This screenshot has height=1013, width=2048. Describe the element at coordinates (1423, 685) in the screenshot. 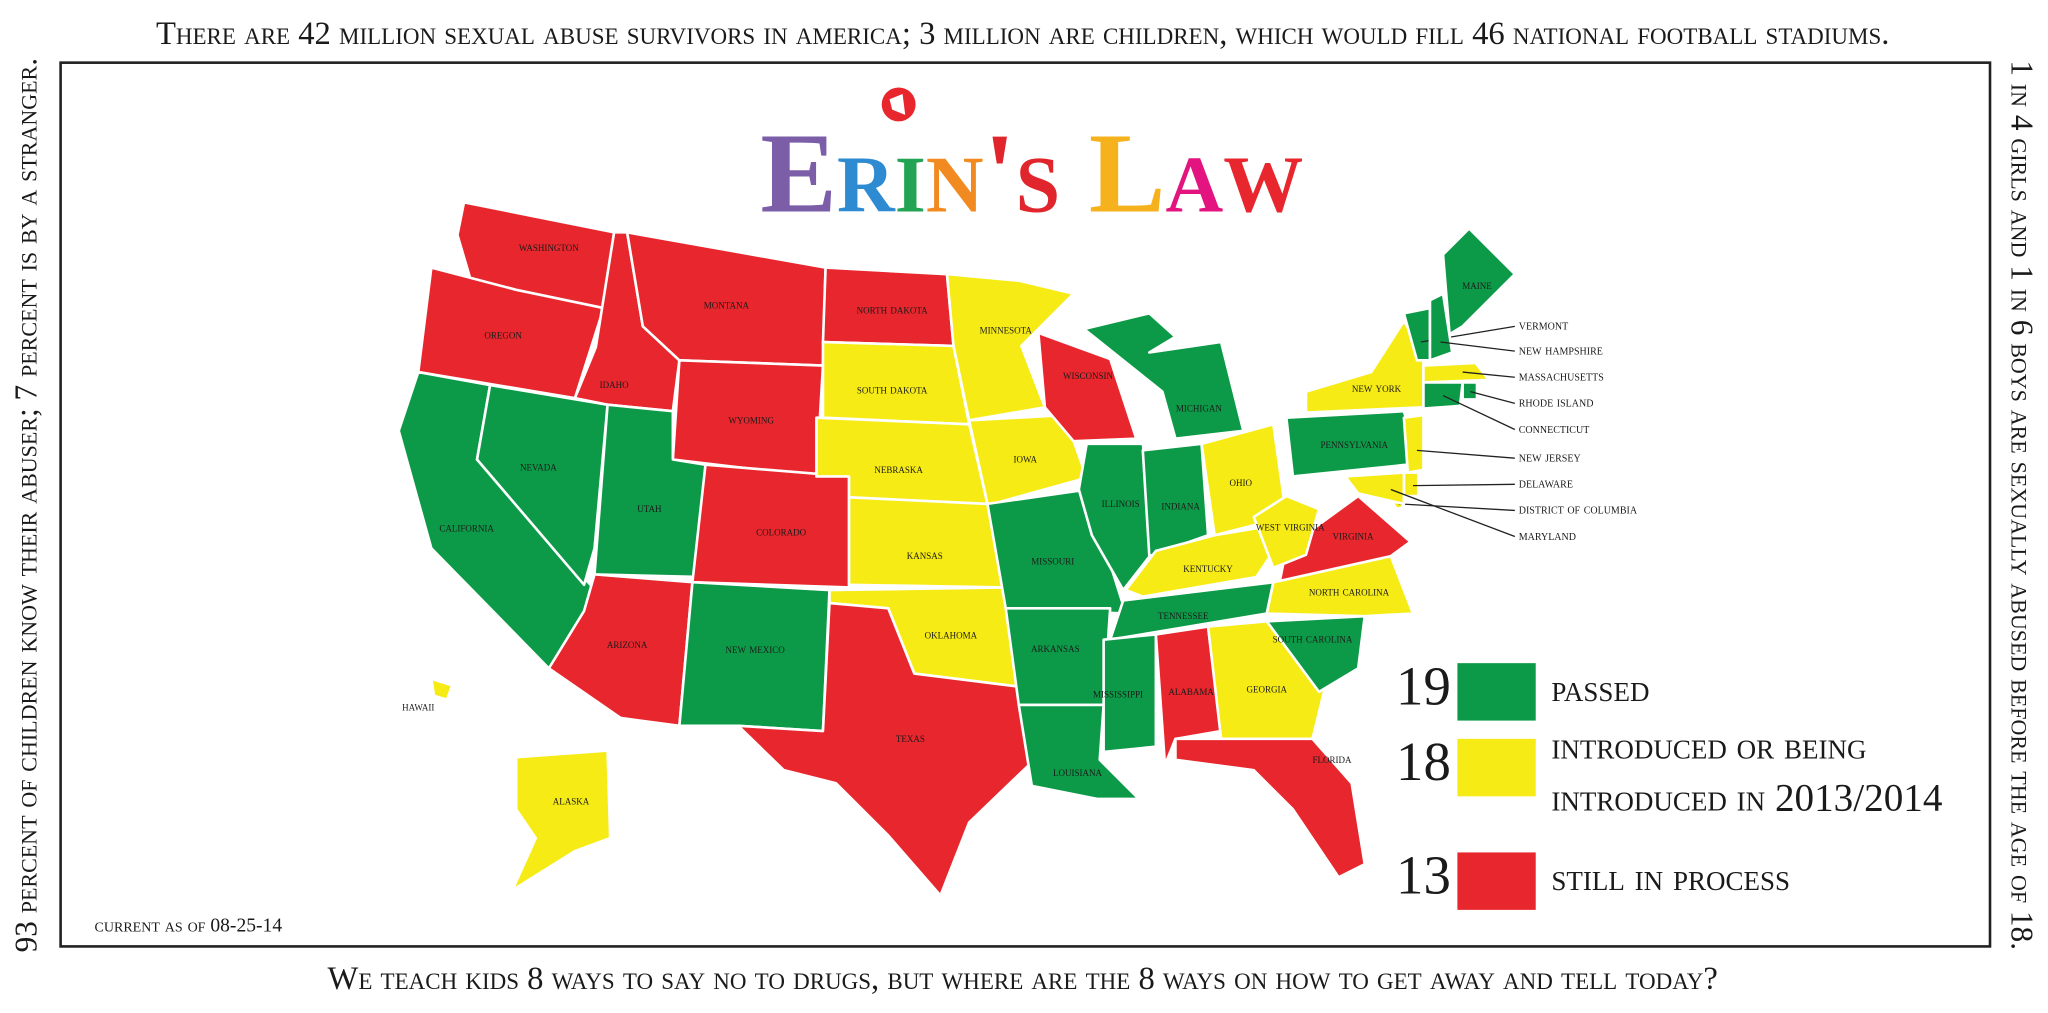

I see `legend-count: 19` at that location.